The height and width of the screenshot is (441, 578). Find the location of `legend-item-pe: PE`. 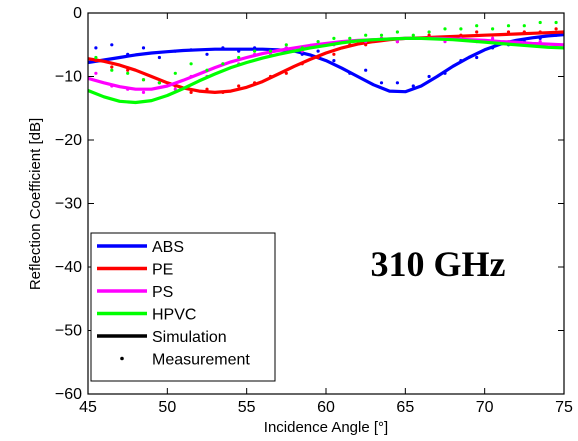

legend-item-pe: PE is located at coordinates (135, 270).